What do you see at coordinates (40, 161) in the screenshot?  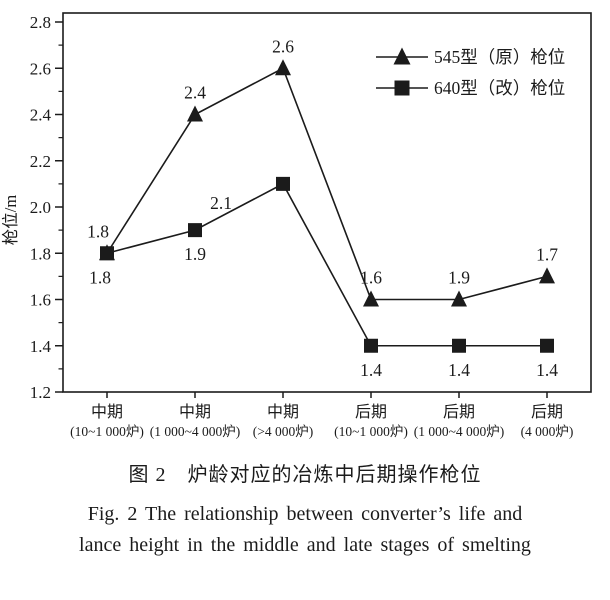 I see `y-axis-tick-label: 2.2` at bounding box center [40, 161].